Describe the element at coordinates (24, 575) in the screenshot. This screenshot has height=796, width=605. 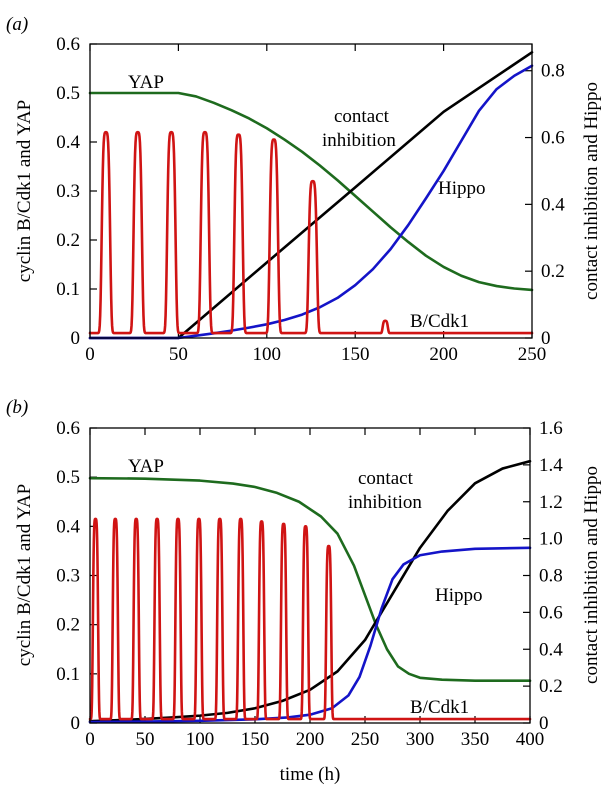
I see `left-axis-label-b: cyclin B/Cdk1 and YAP` at that location.